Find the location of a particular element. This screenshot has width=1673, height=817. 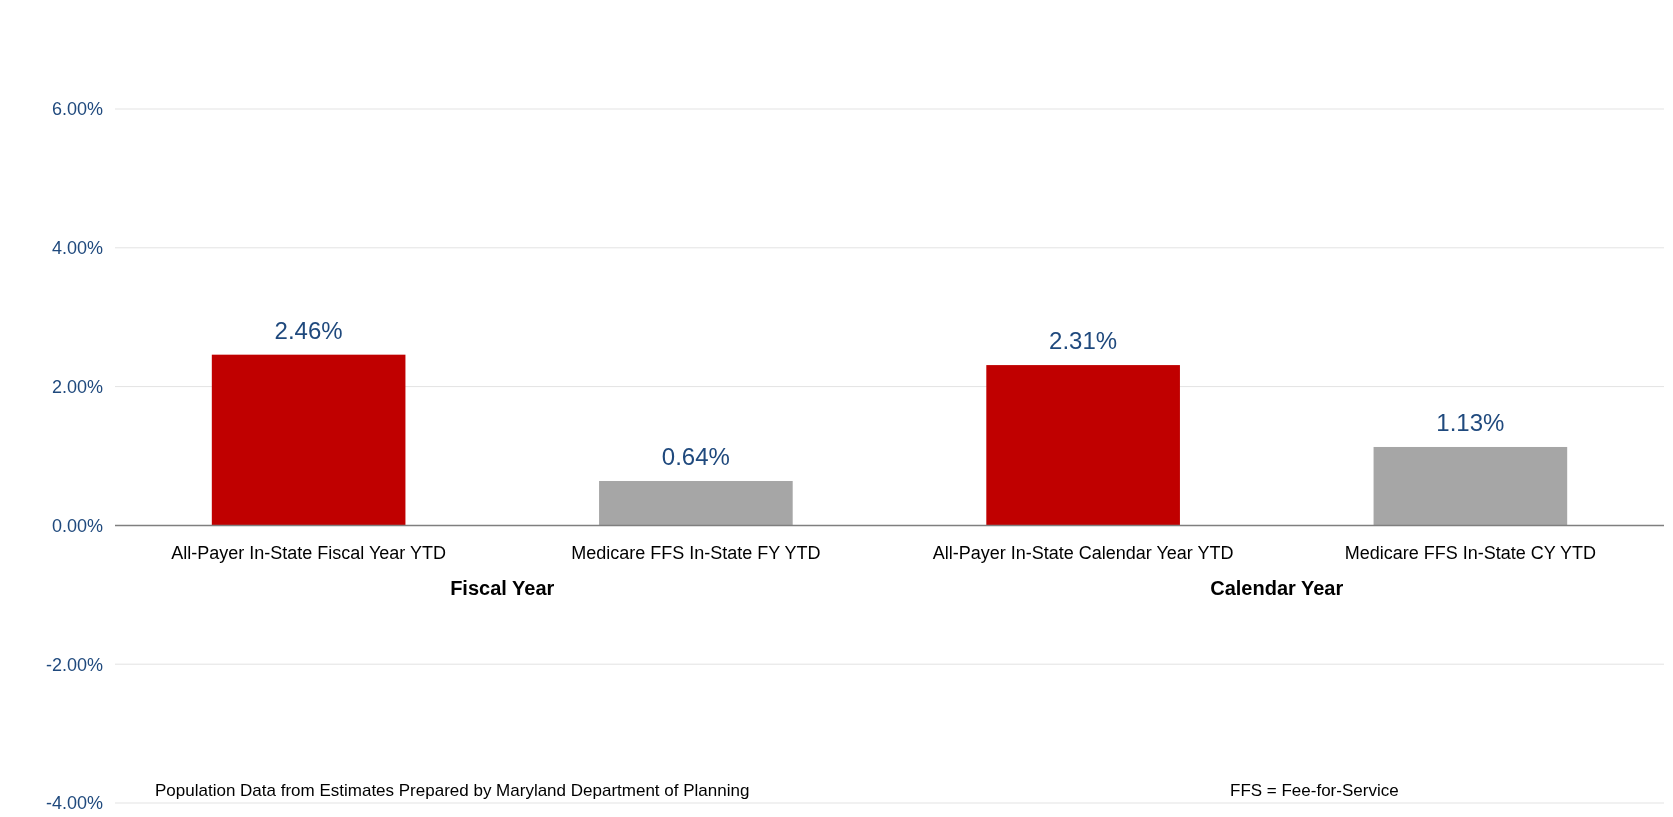

data-label: 2.46% is located at coordinates (308, 330).